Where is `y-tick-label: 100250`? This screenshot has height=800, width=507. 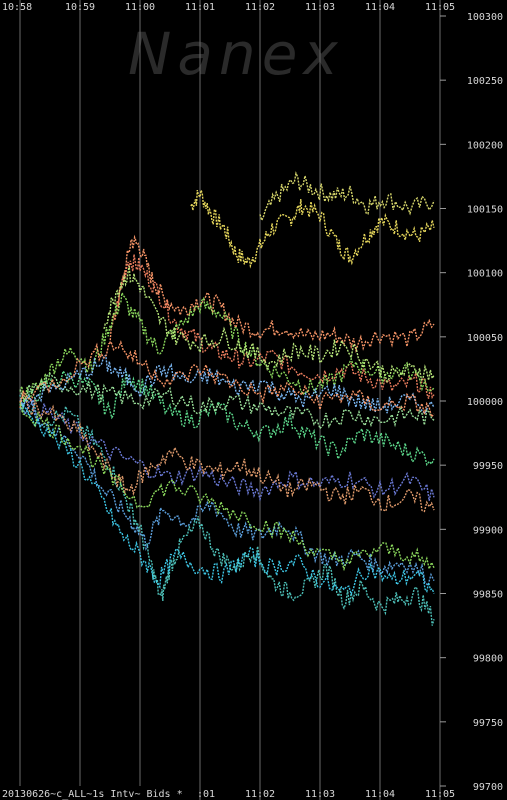 y-tick-label: 100250 is located at coordinates (485, 81).